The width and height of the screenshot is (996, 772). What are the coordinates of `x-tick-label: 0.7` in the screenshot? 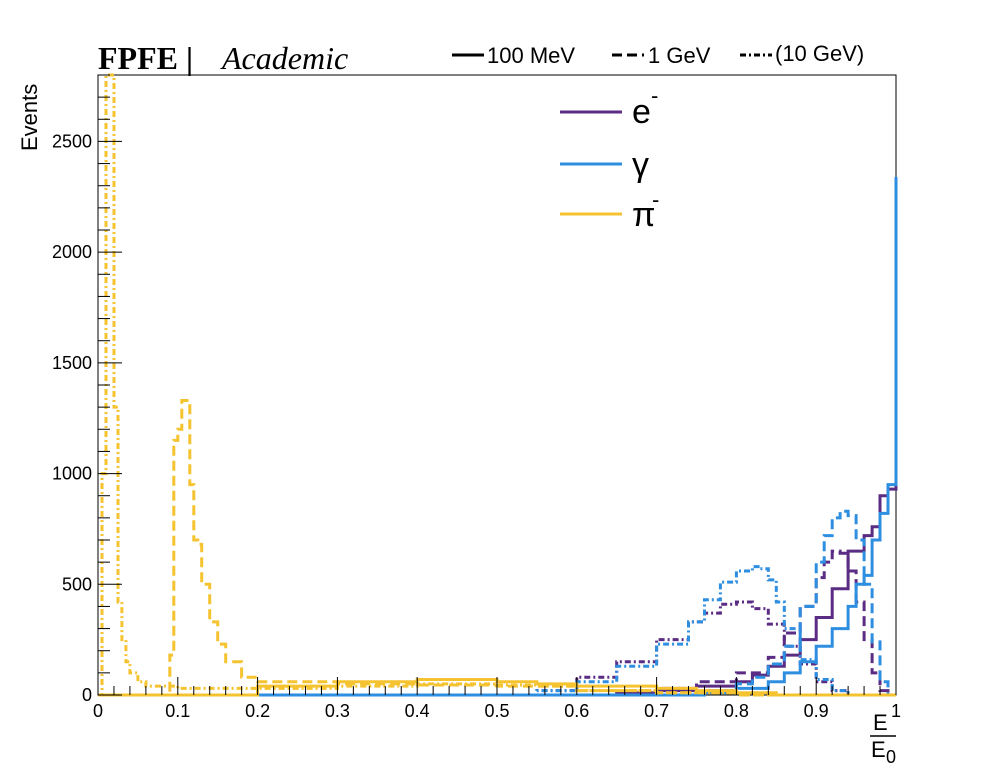 It's located at (656, 711).